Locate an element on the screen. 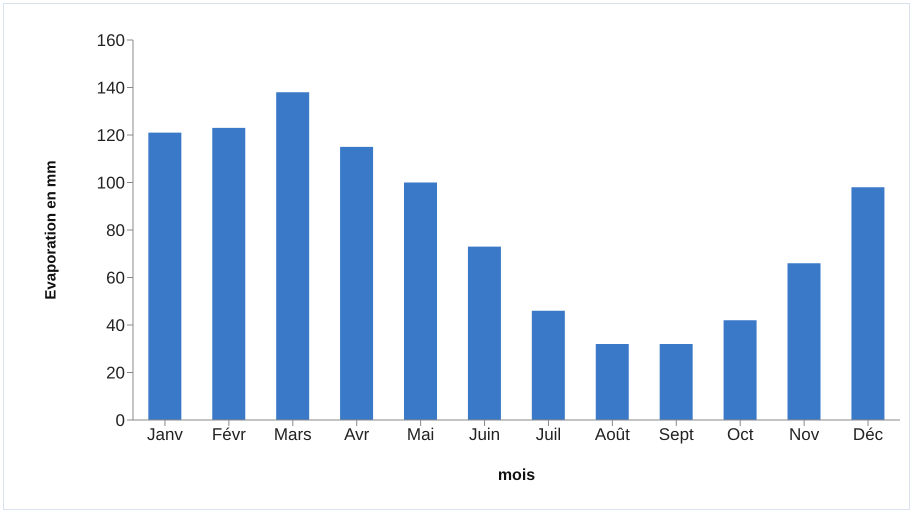  x-tick-label: Sept is located at coordinates (676, 434).